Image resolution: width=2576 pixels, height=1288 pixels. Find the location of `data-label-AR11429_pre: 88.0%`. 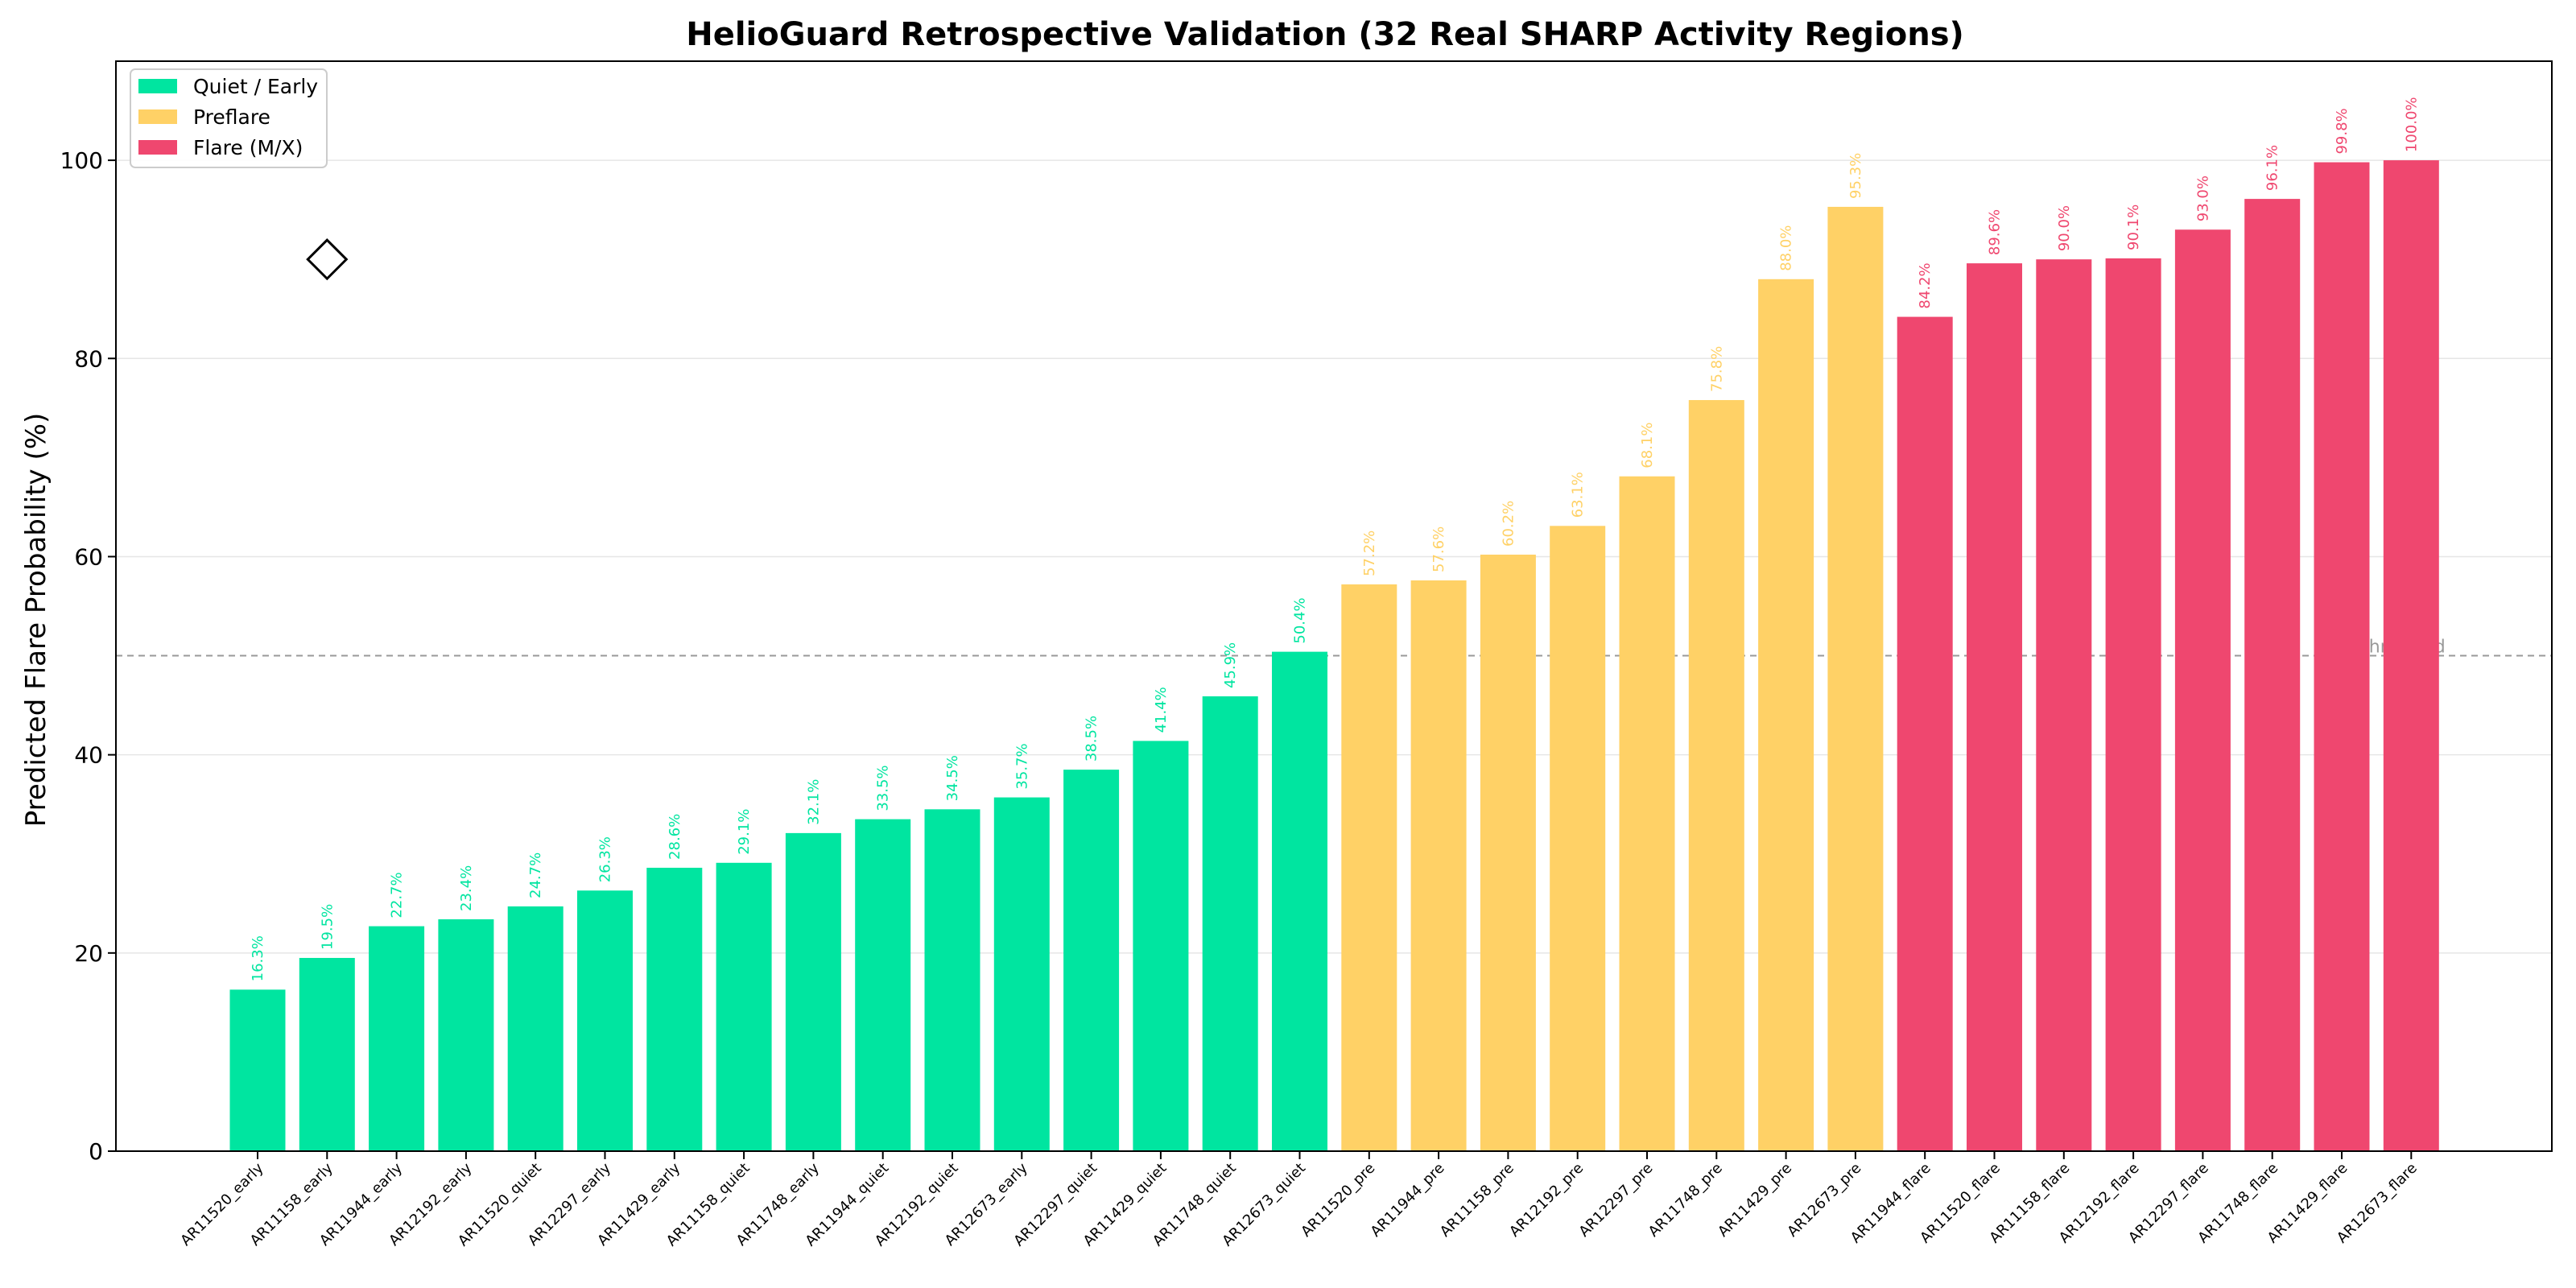

data-label-AR11429_pre: 88.0% is located at coordinates (1786, 248).